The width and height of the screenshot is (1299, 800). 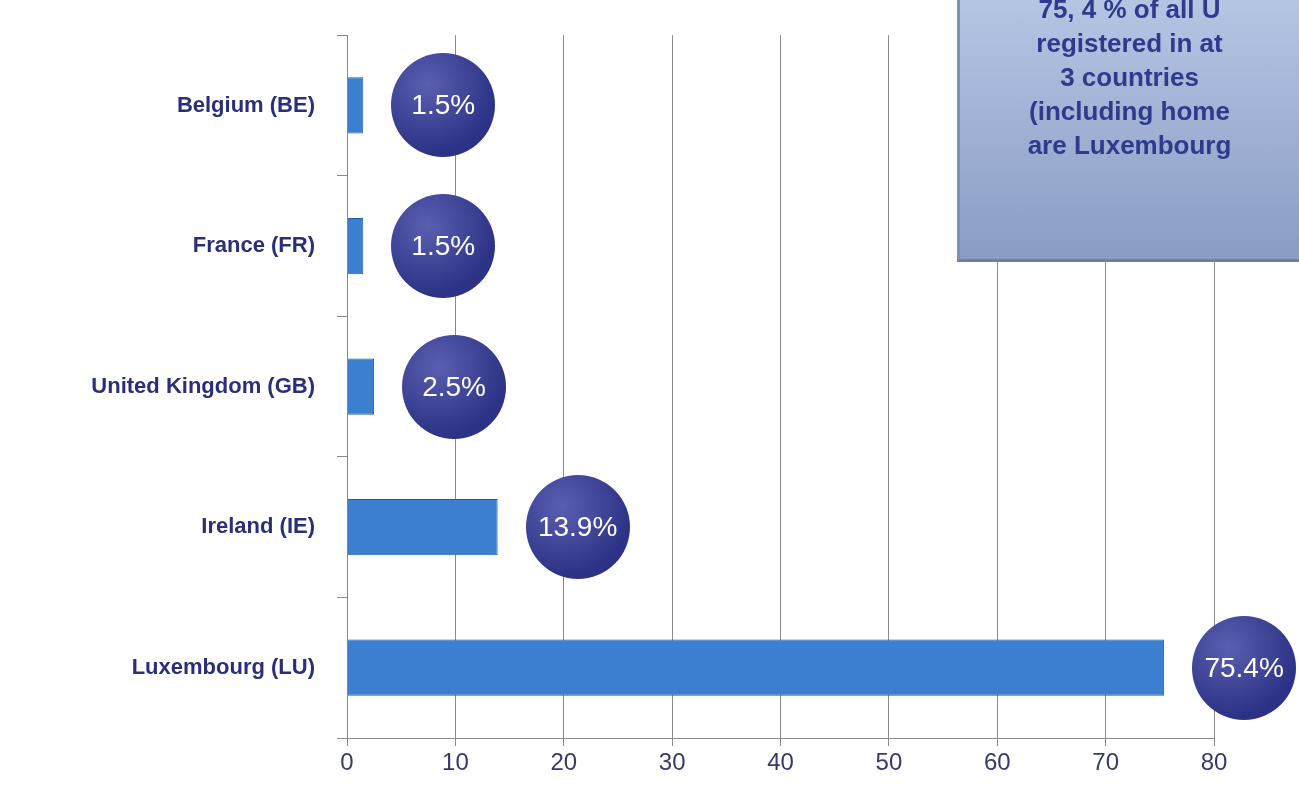 I want to click on y-tick-label: Ireland (IE), so click(x=258, y=526).